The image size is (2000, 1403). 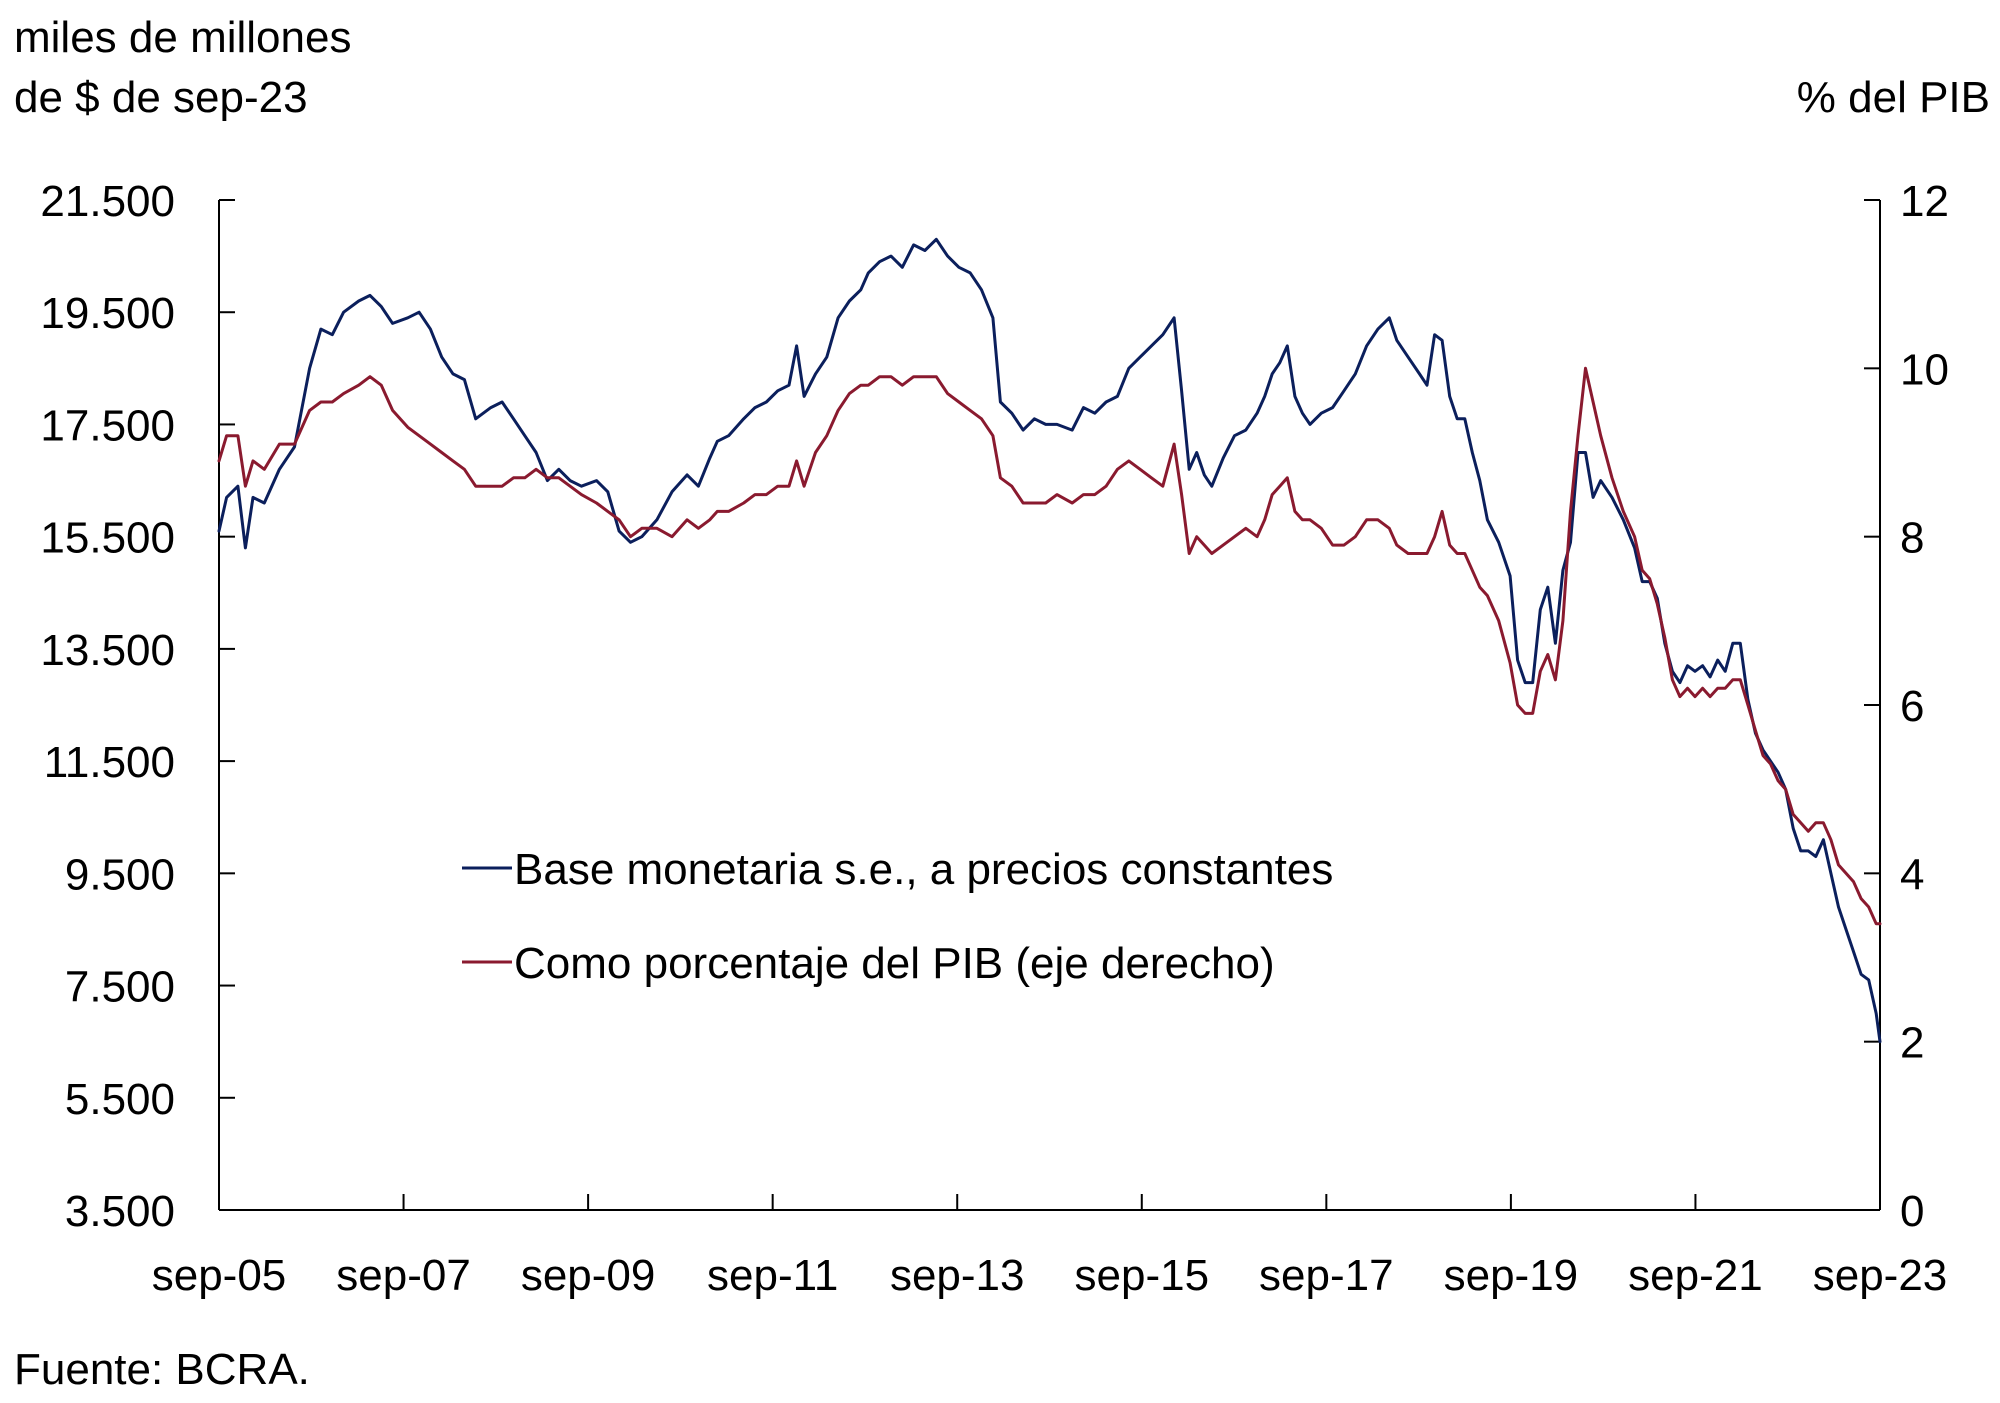 I want to click on right-tick-label: 6, so click(x=1912, y=706).